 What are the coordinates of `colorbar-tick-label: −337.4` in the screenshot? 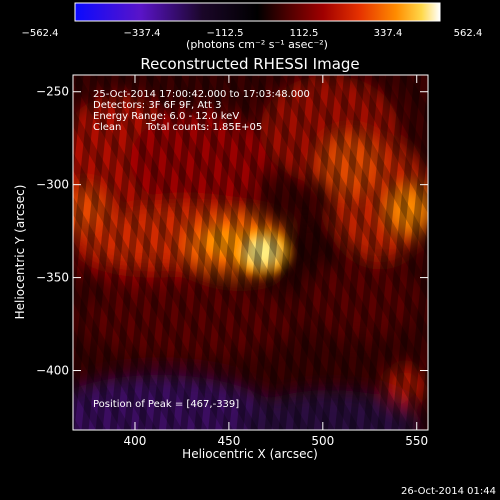 It's located at (141, 33).